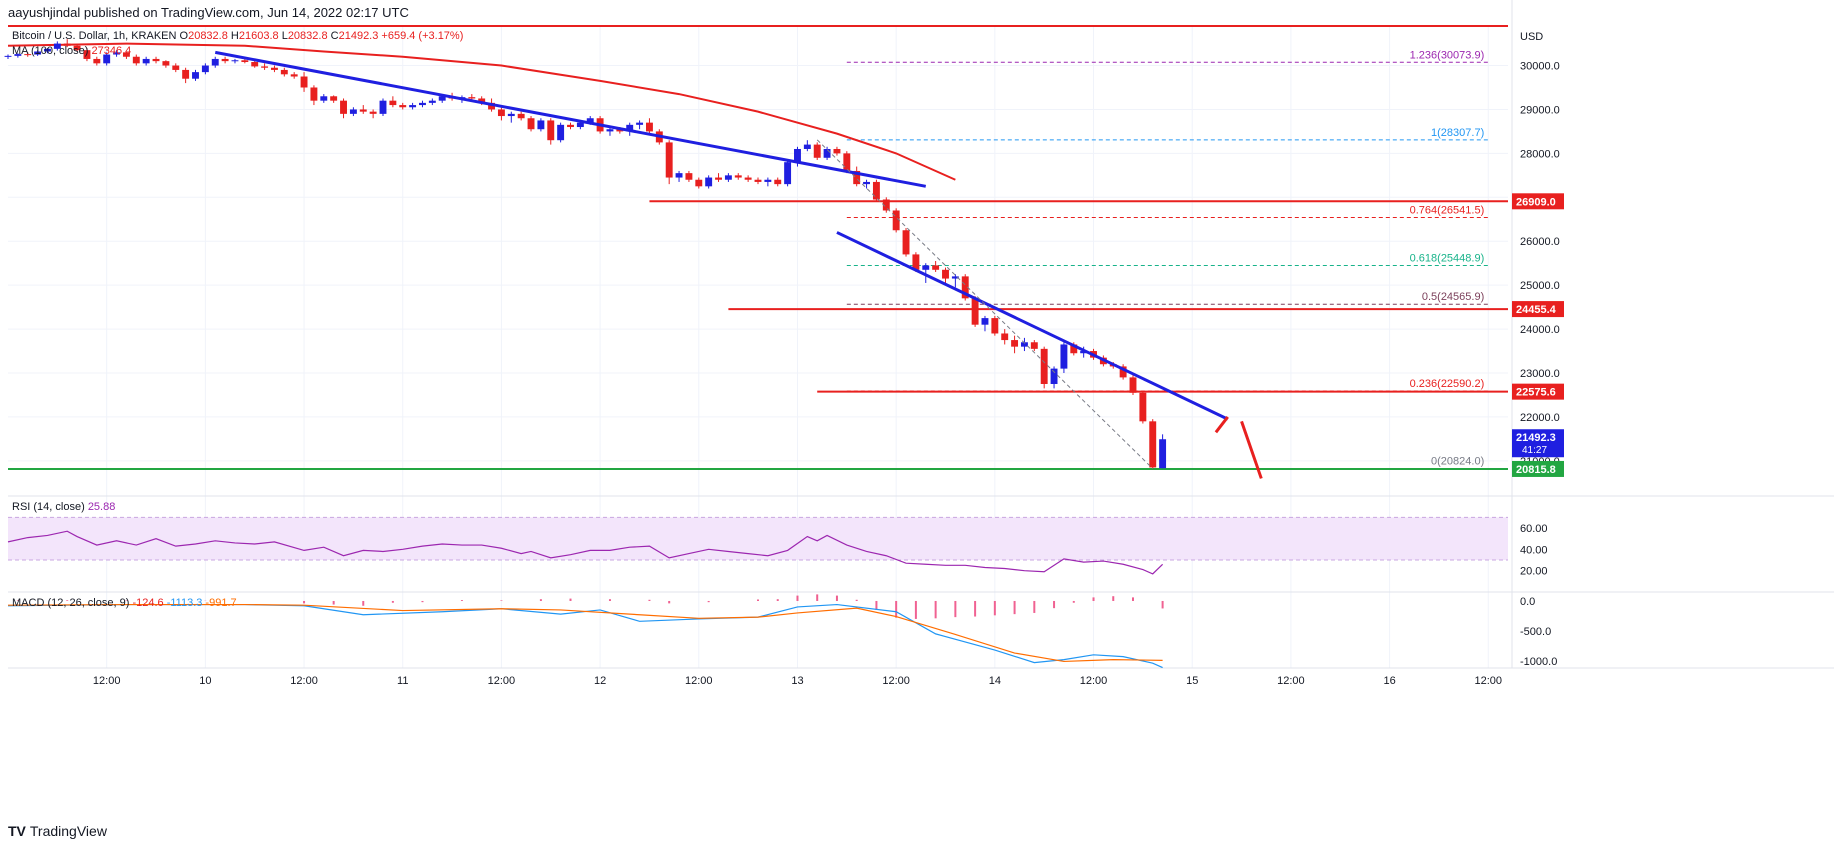 The height and width of the screenshot is (845, 1834). What do you see at coordinates (1540, 67) in the screenshot?
I see `price-axis-tick: 30000.0` at bounding box center [1540, 67].